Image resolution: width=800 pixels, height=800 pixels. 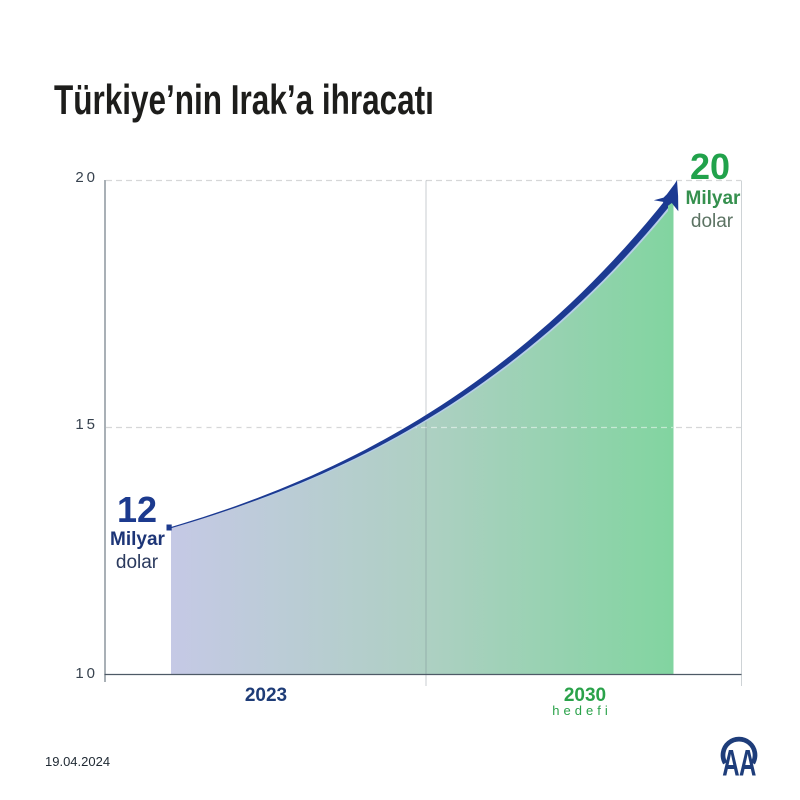 What do you see at coordinates (739, 763) in the screenshot?
I see `svg-text: AA` at bounding box center [739, 763].